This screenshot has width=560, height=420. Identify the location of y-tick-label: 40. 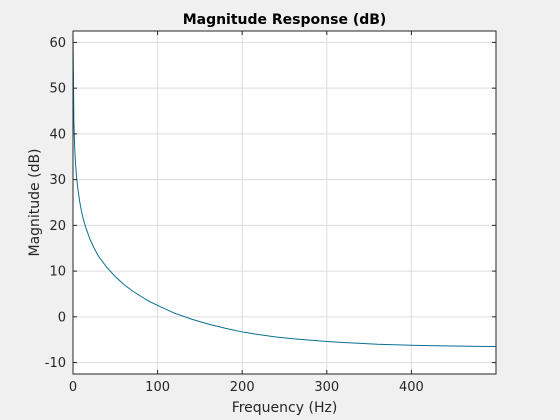
(57, 134).